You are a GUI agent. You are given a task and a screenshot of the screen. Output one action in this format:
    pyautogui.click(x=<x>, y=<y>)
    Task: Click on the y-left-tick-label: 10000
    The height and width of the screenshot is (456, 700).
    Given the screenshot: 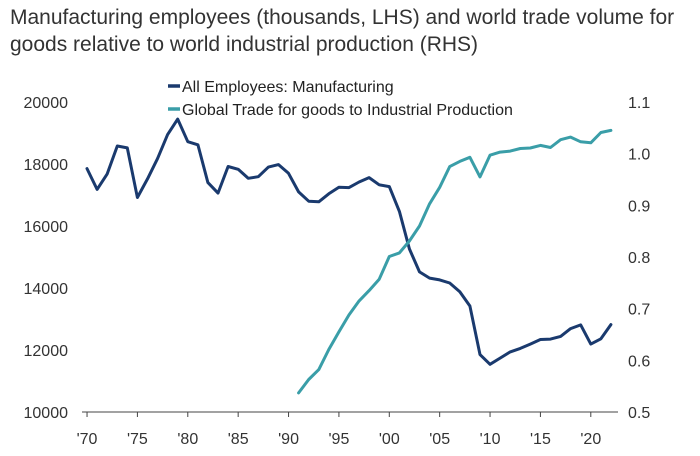 What is the action you would take?
    pyautogui.click(x=46, y=413)
    